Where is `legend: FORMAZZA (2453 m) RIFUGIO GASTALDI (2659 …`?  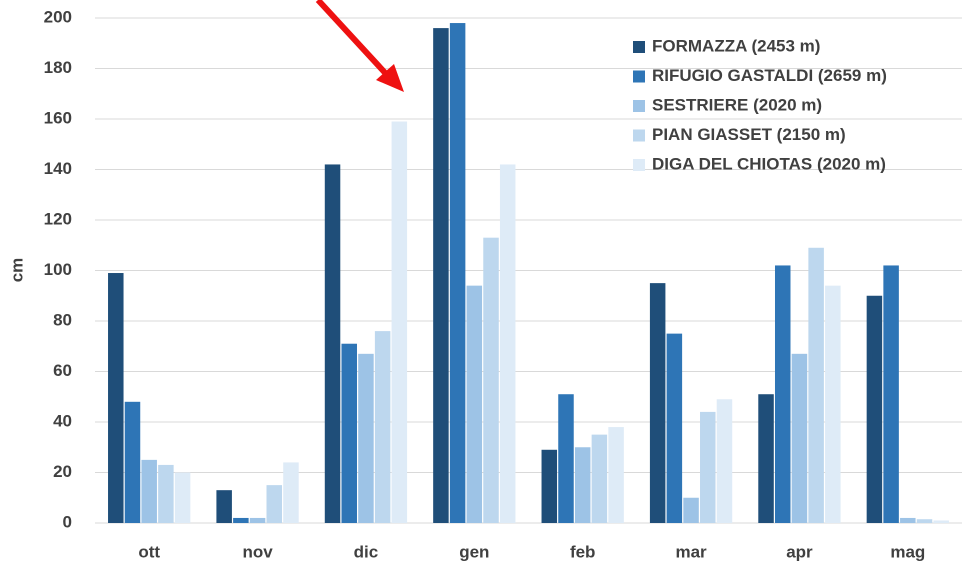 legend: FORMAZZA (2453 m) RIFUGIO GASTALDI (2659 … is located at coordinates (760, 104).